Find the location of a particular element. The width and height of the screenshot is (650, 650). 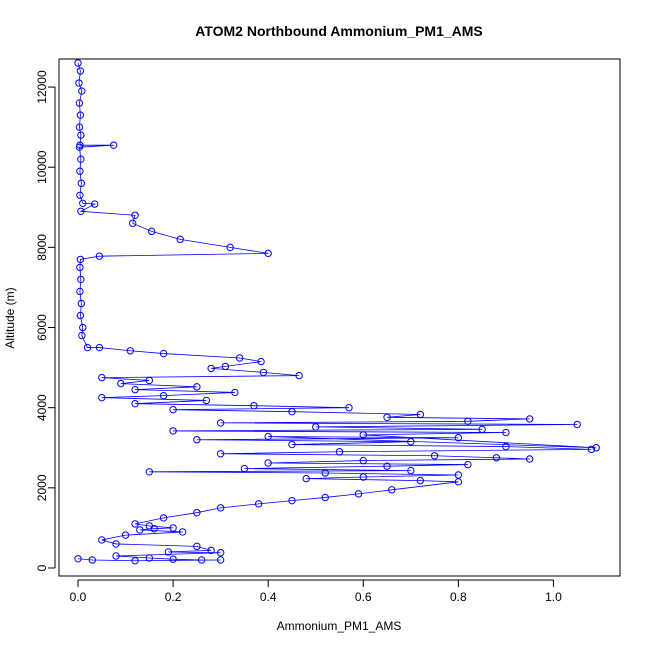

y-axis: 0 2000 4000 6000 8000 10000 12000 is located at coordinates (45, 320).